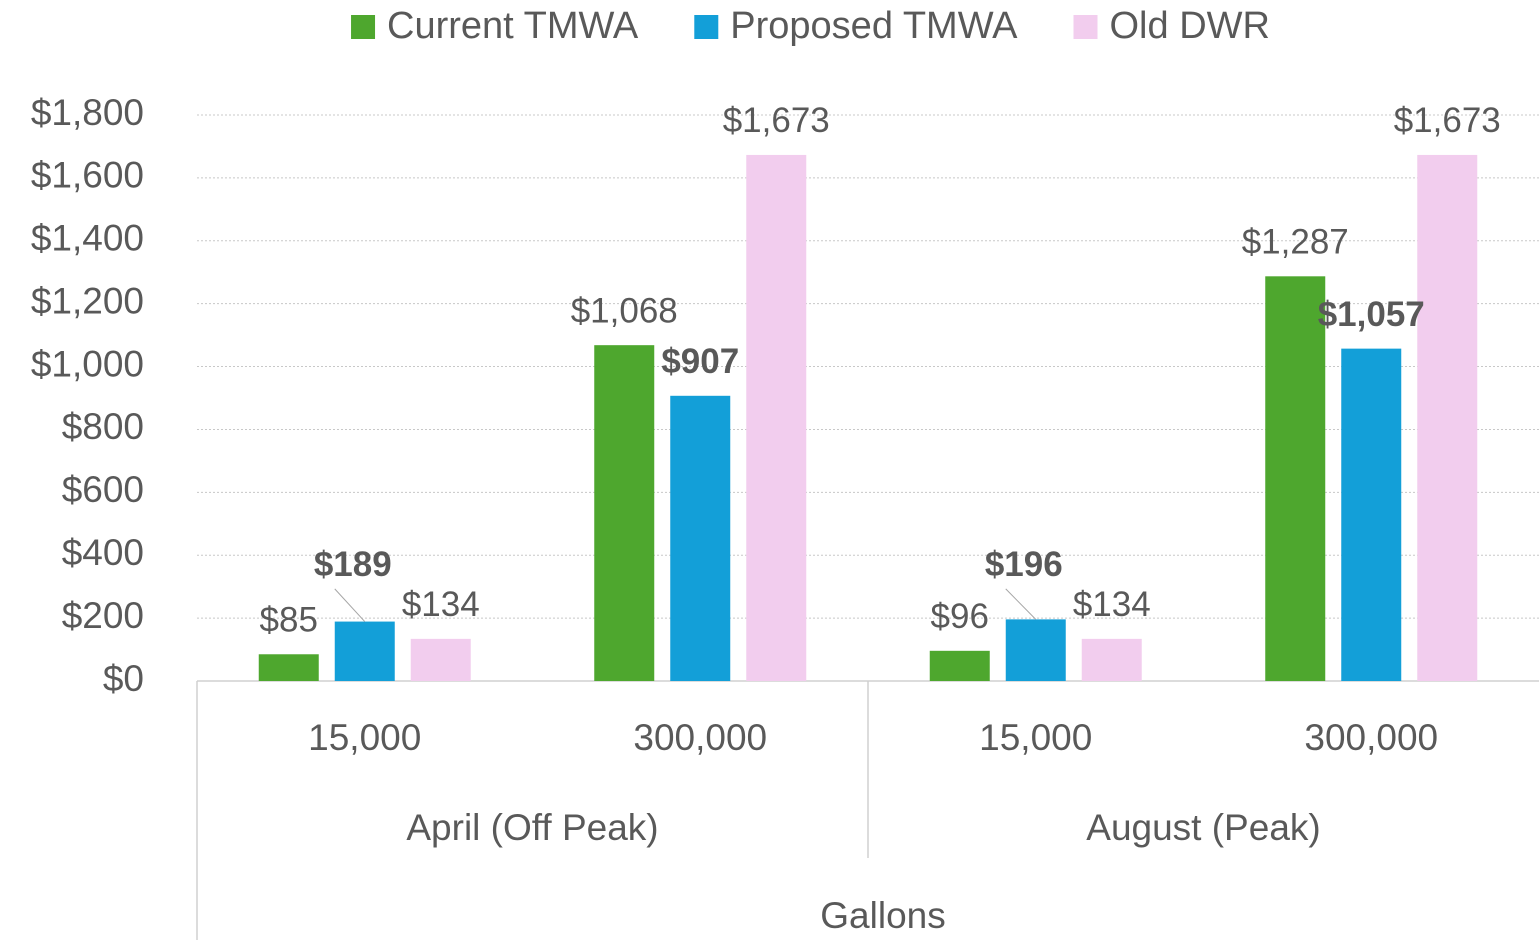  What do you see at coordinates (1203, 827) in the screenshot?
I see `group-label: August (Peak)` at bounding box center [1203, 827].